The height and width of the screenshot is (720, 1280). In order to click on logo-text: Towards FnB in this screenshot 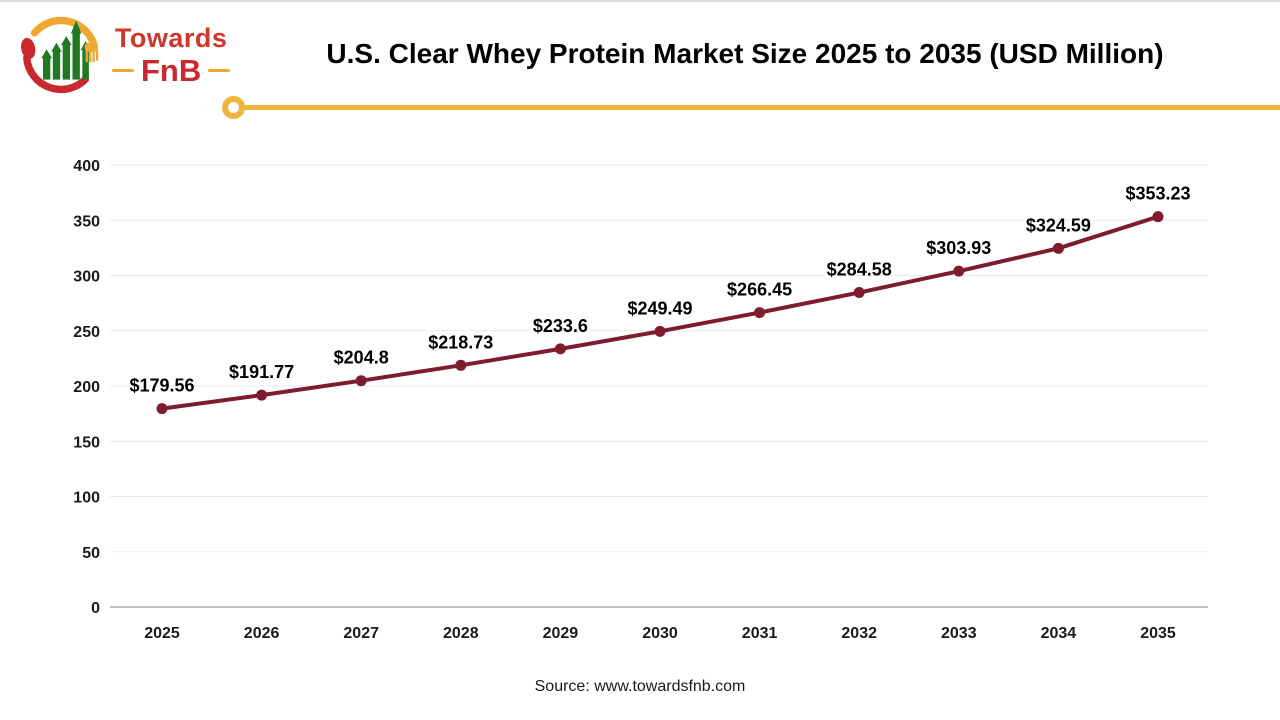, I will do `click(171, 55)`.